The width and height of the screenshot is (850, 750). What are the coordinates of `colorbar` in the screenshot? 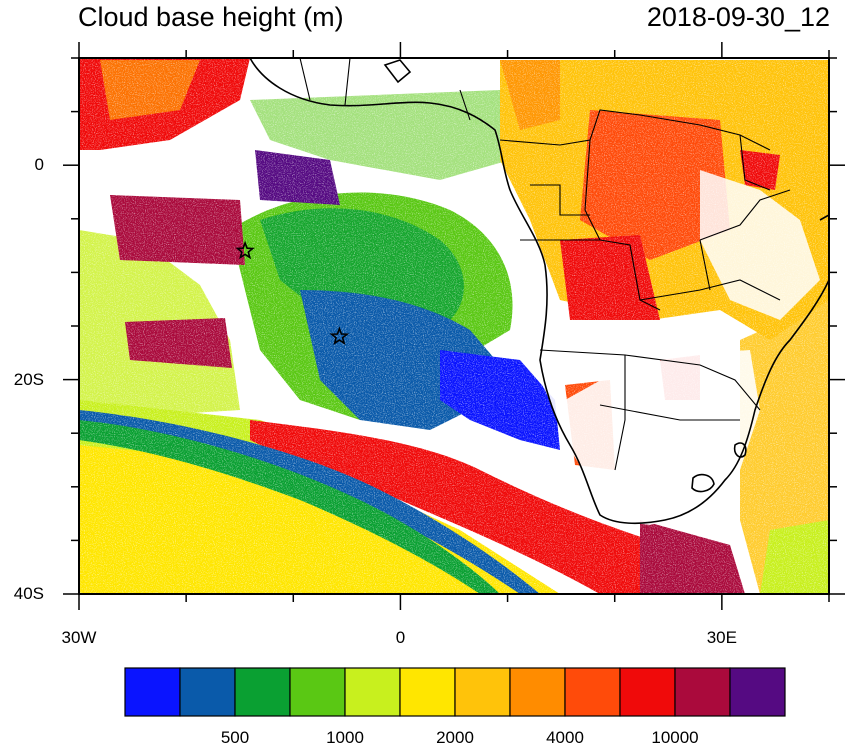 It's located at (455, 692).